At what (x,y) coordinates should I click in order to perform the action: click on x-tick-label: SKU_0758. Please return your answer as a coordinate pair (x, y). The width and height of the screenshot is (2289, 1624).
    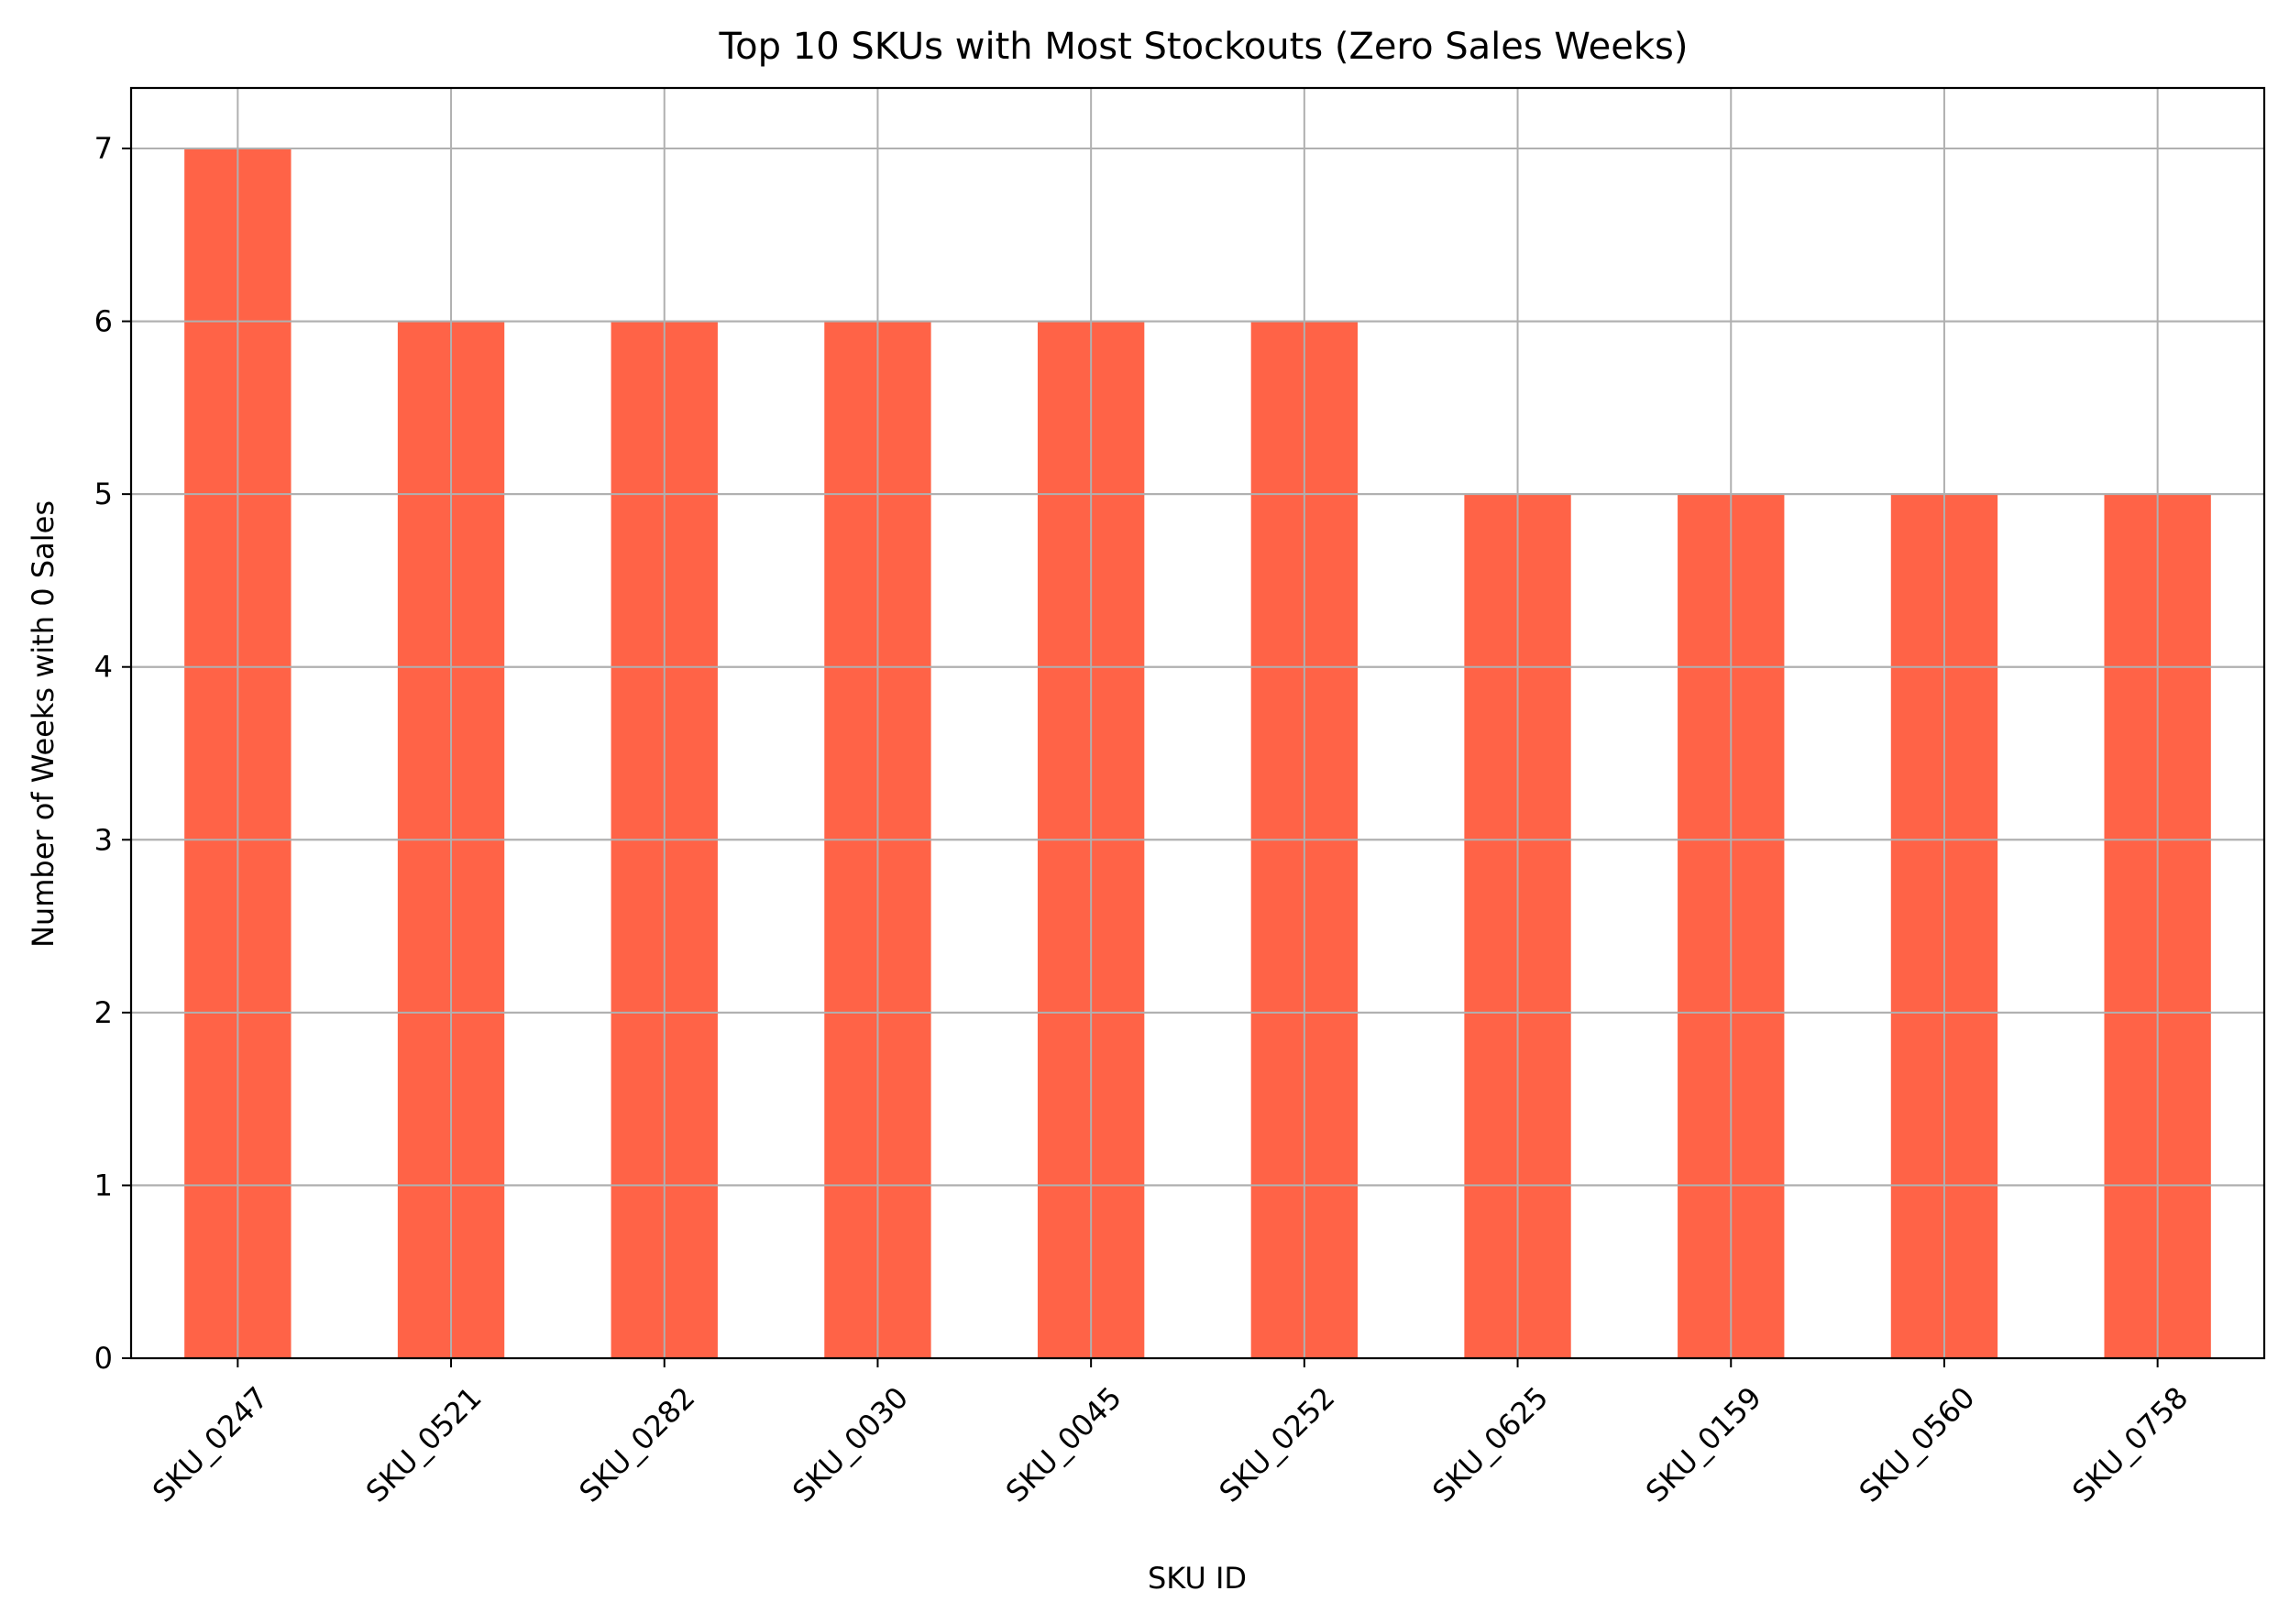
    Looking at the image, I should click on (2130, 1444).